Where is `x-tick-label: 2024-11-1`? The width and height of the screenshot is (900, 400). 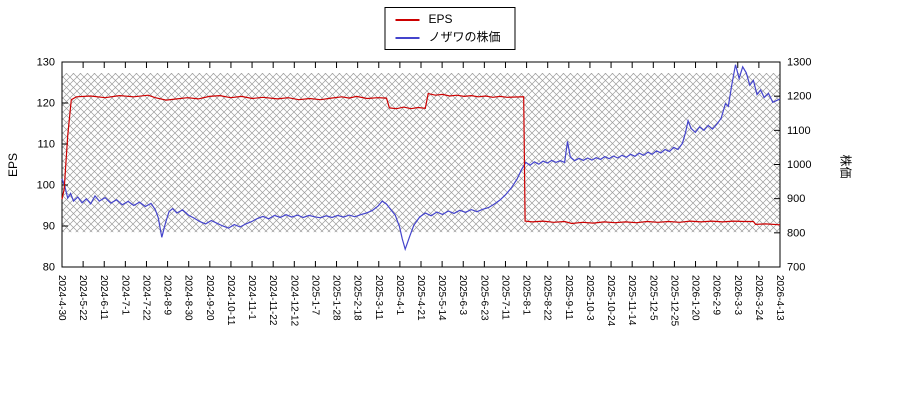
x-tick-label: 2024-11-1 is located at coordinates (251, 297).